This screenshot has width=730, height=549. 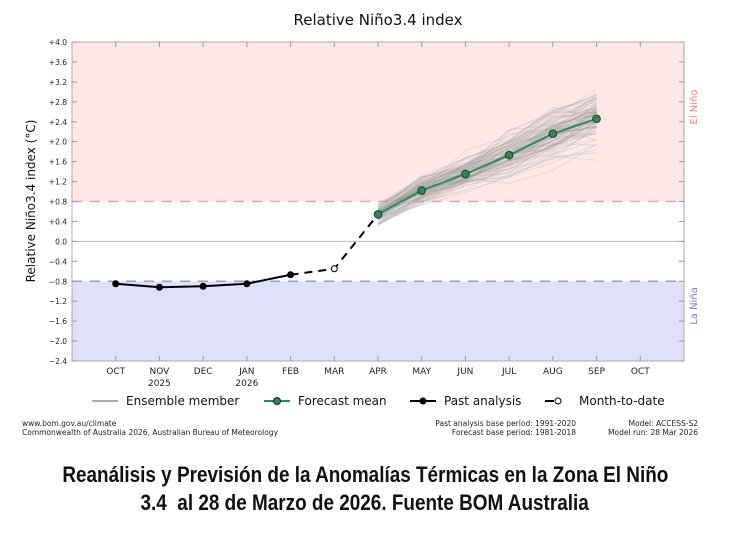 What do you see at coordinates (58, 142) in the screenshot?
I see `y-tick-label: +2.0` at bounding box center [58, 142].